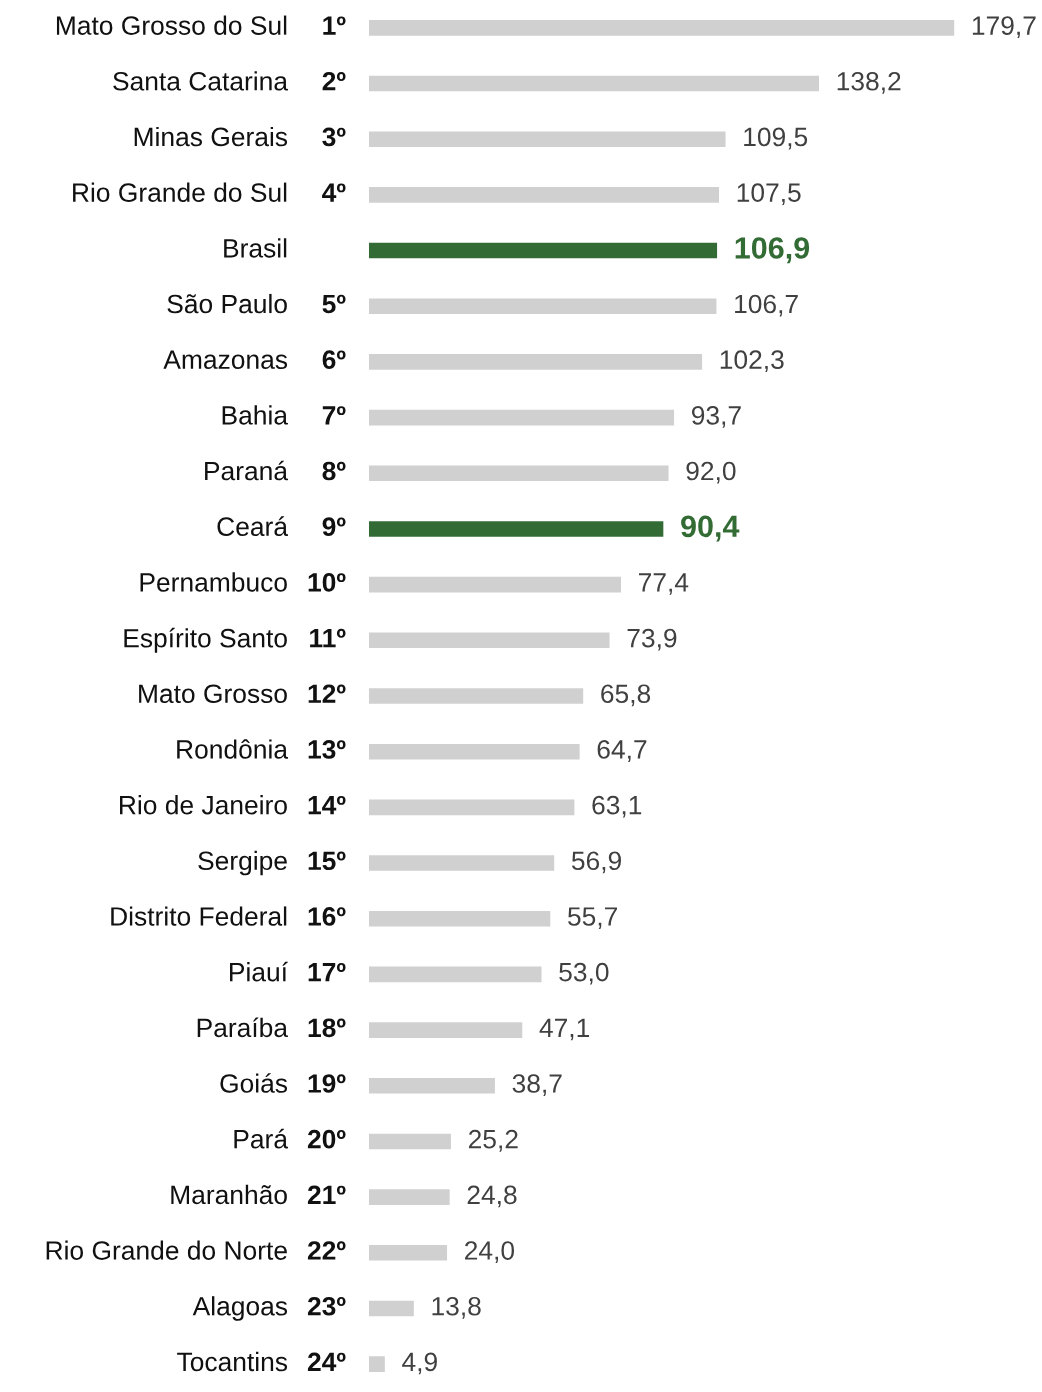 The width and height of the screenshot is (1042, 1392). What do you see at coordinates (240, 1308) in the screenshot?
I see `y-tick-label: Alagoas` at bounding box center [240, 1308].